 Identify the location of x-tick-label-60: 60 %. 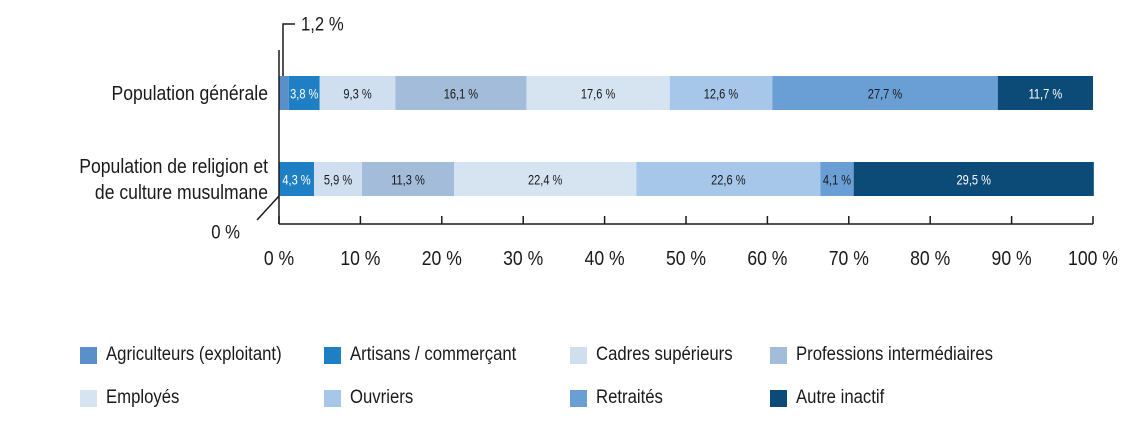
(767, 258).